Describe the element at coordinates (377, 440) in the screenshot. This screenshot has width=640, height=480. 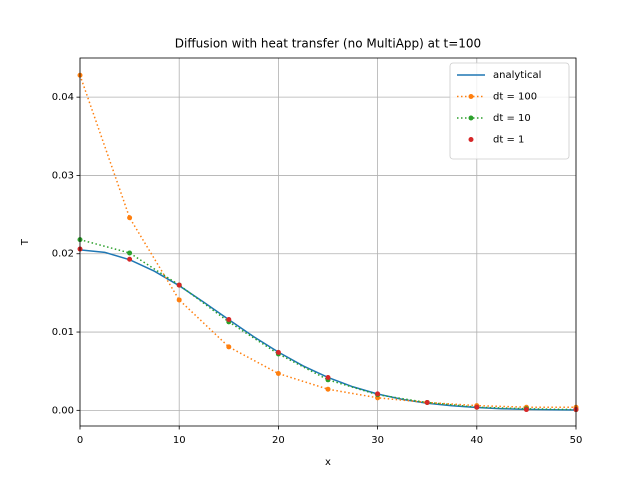
I see `x-tick-label: 30` at that location.